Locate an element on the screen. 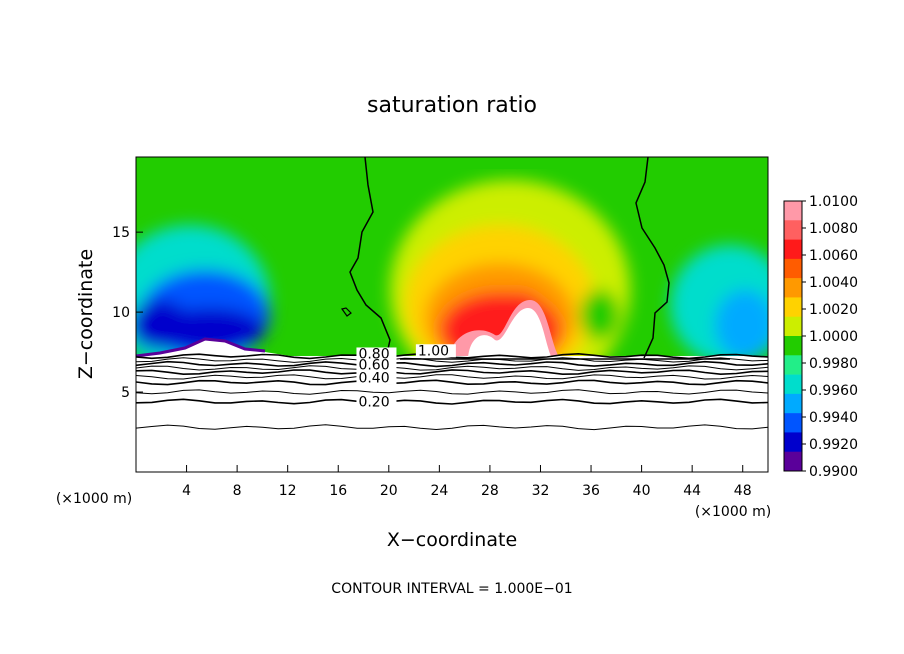 Image resolution: width=904 pixels, height=654 pixels. x-tick-label: 4 is located at coordinates (186, 491).